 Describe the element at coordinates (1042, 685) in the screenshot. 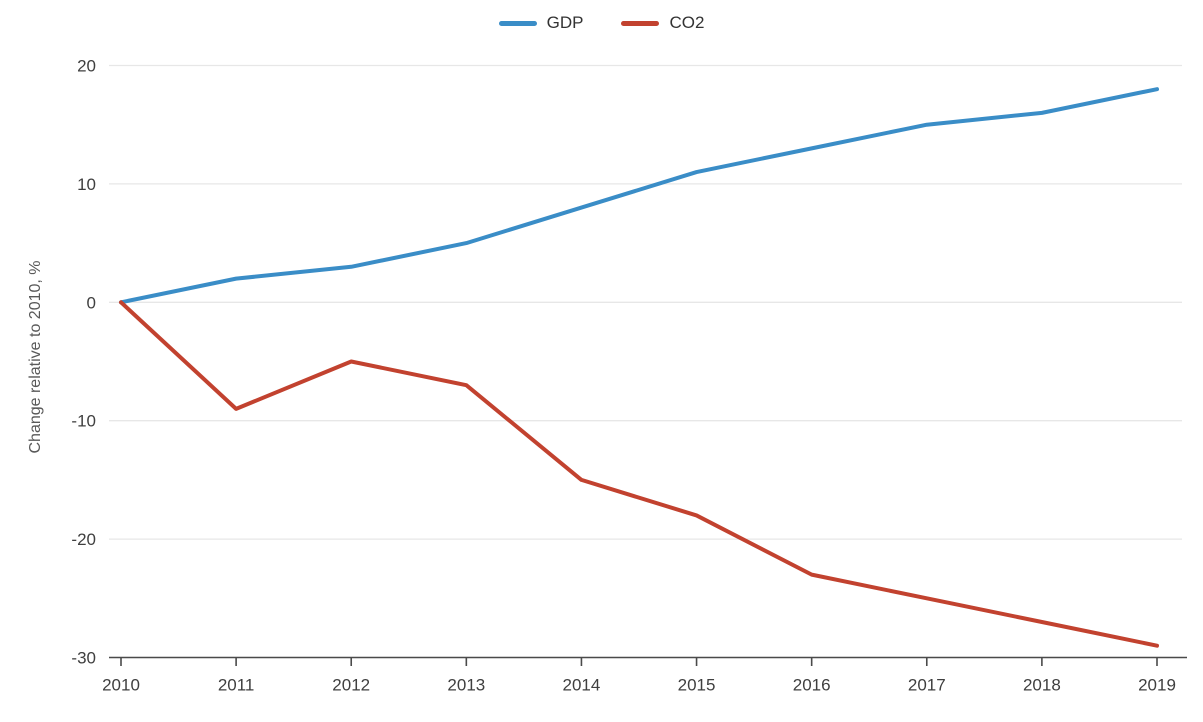

I see `x-tick-label: 2018` at that location.